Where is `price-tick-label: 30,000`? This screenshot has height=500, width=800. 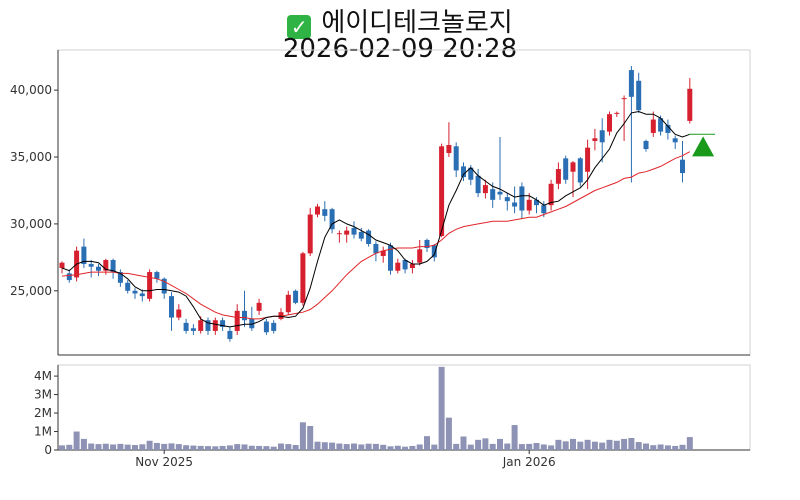 price-tick-label: 30,000 is located at coordinates (31, 224).